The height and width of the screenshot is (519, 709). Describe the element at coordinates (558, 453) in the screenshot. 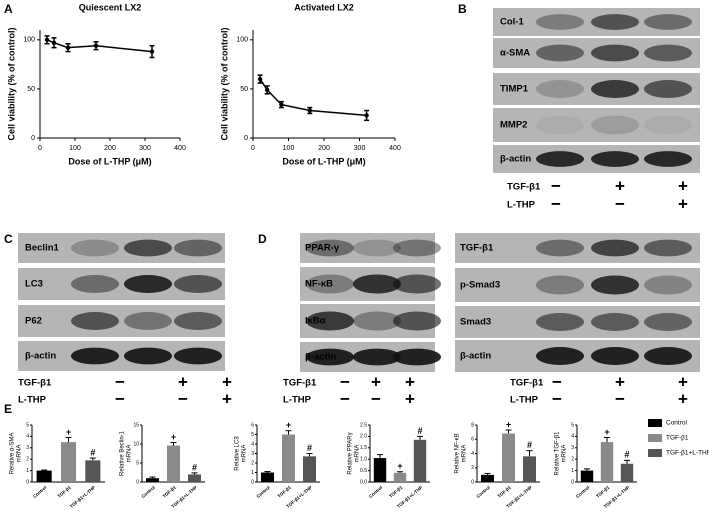

I see `y-axis-label: Relative TGF-β1` at that location.